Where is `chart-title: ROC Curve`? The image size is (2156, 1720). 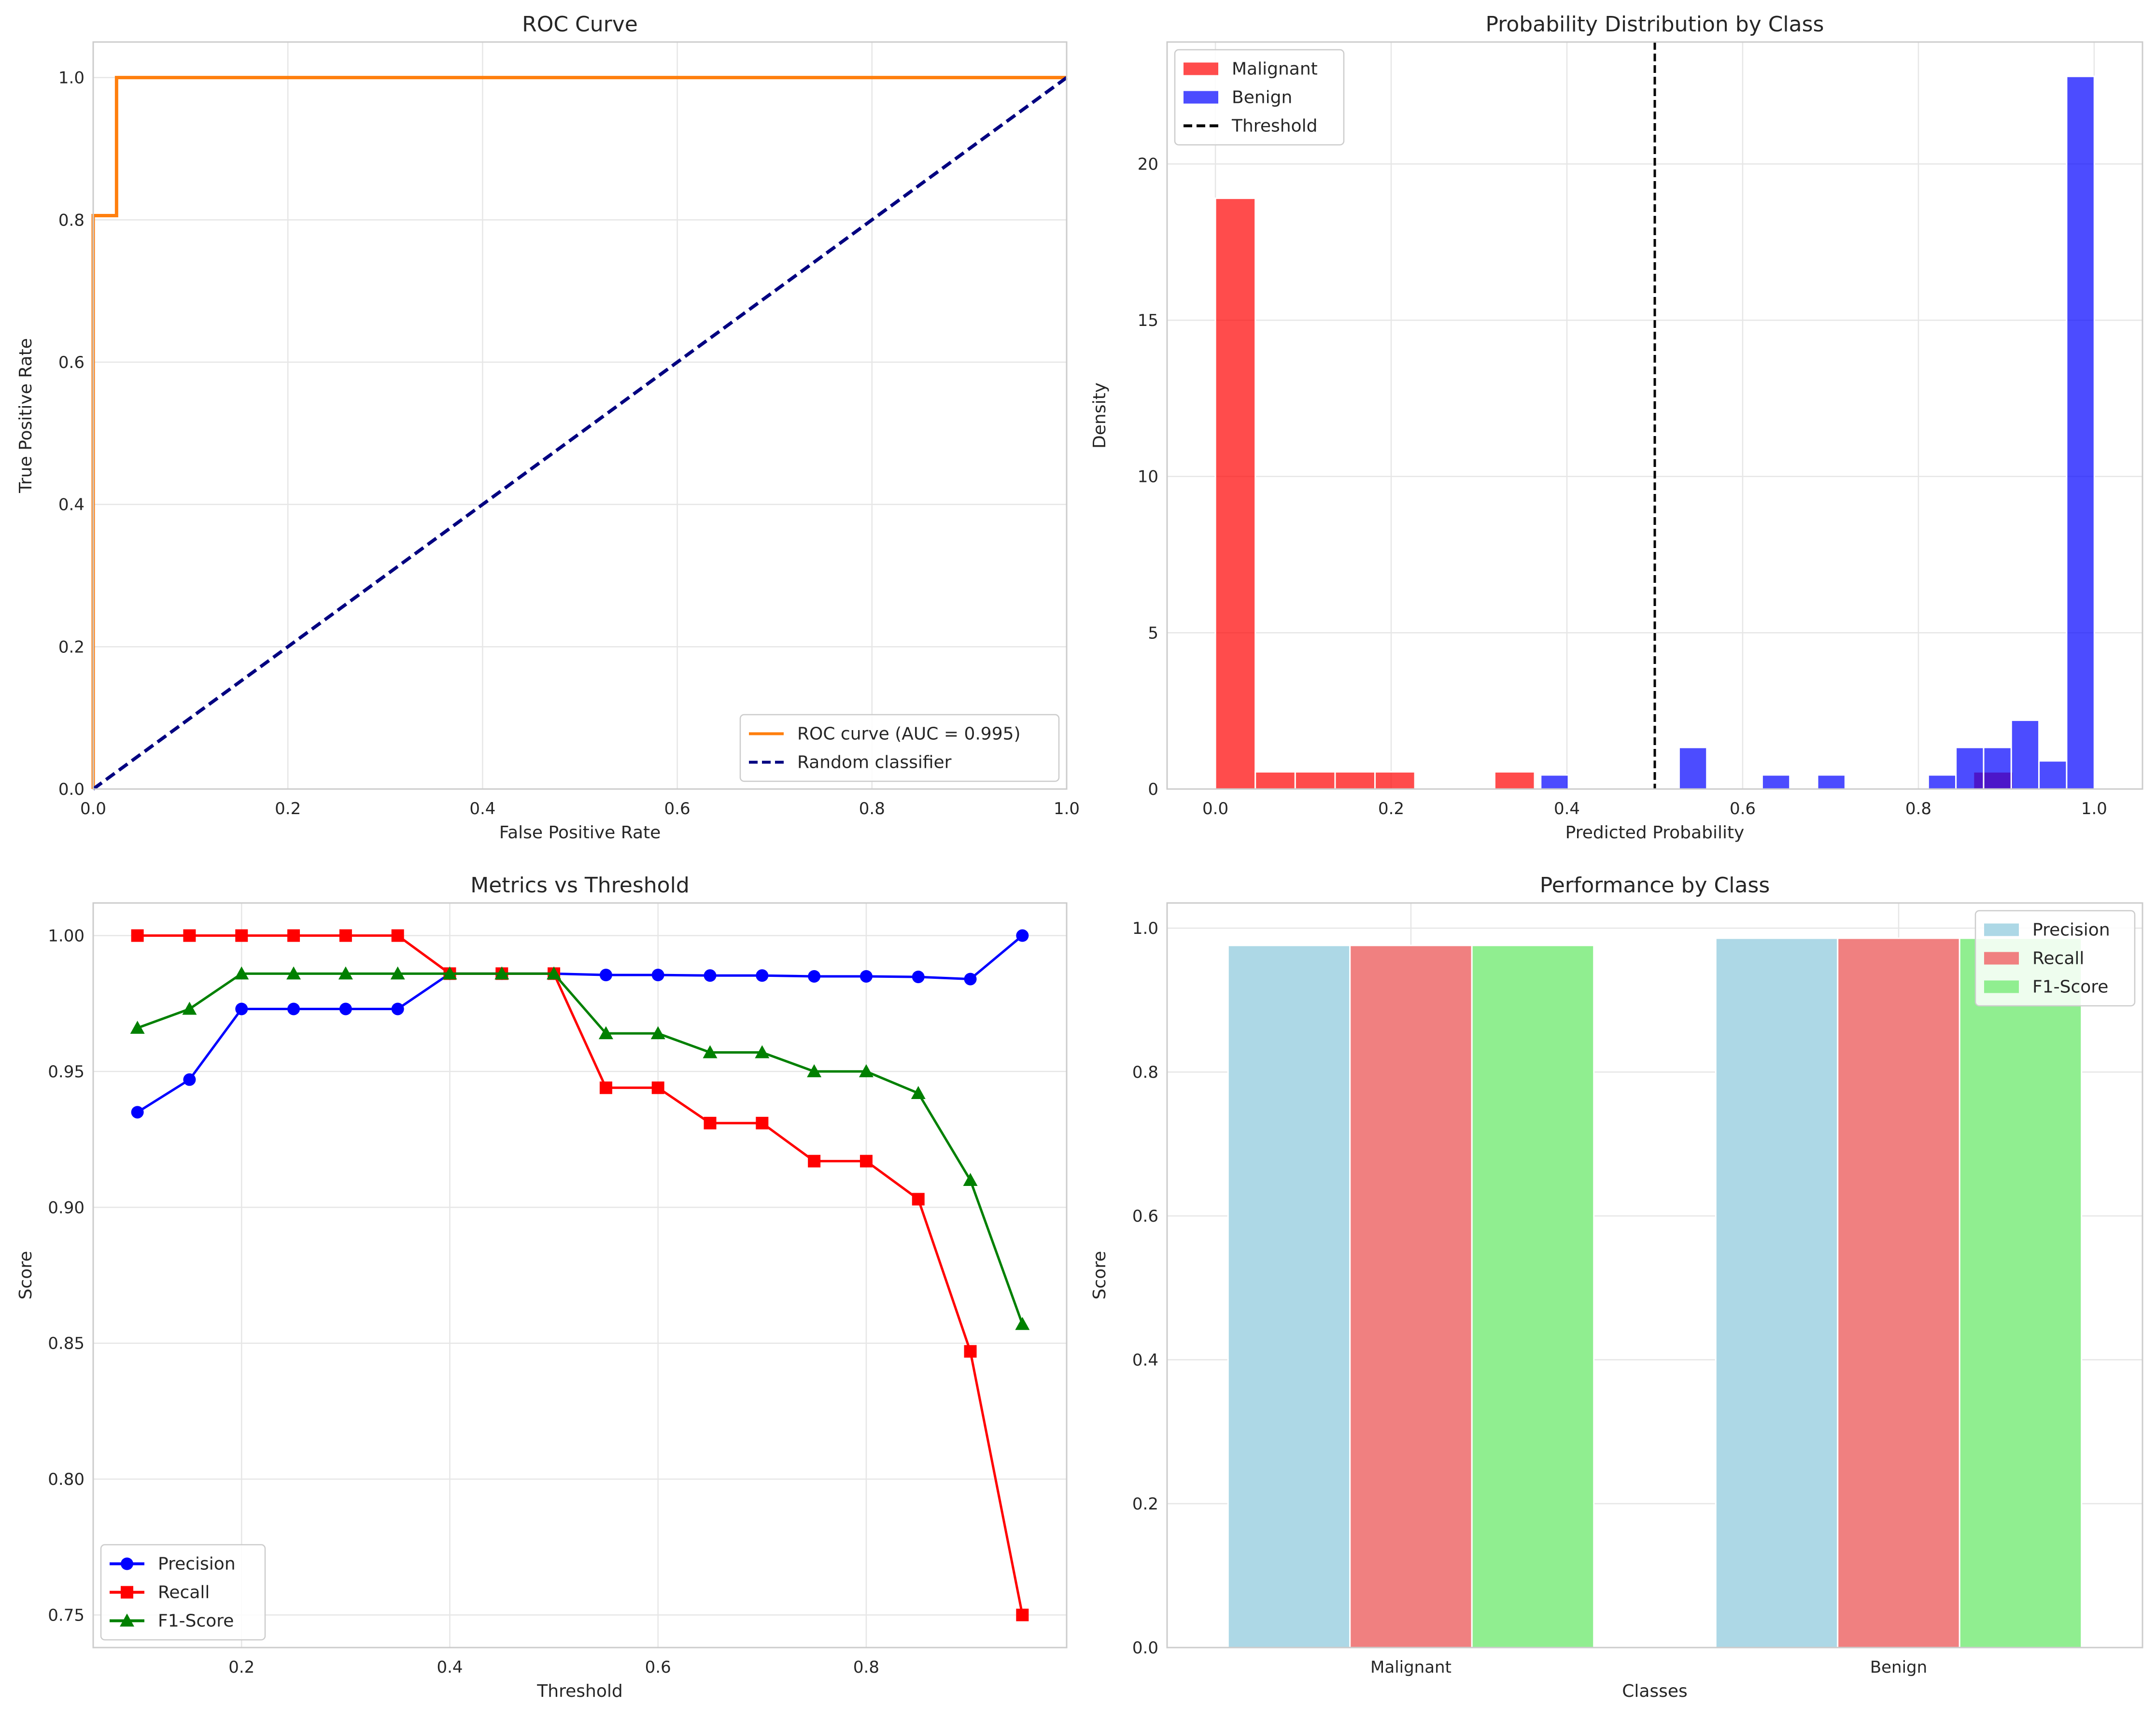 chart-title: ROC Curve is located at coordinates (580, 25).